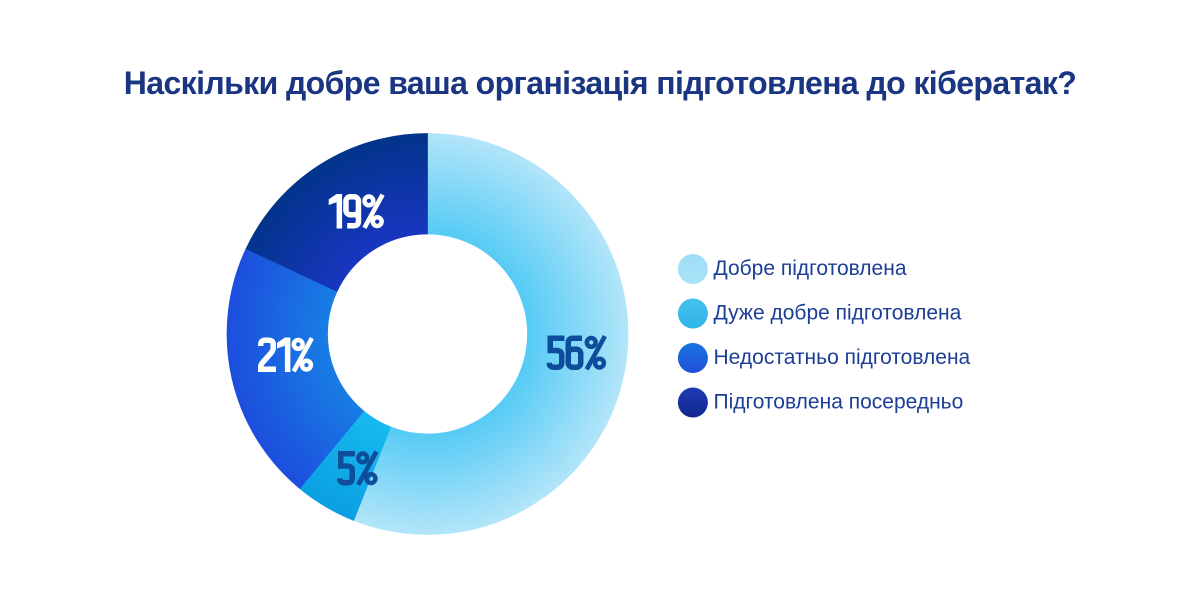 Image resolution: width=1200 pixels, height=600 pixels. I want to click on svg-text: Підготовлена посередньо, so click(839, 402).